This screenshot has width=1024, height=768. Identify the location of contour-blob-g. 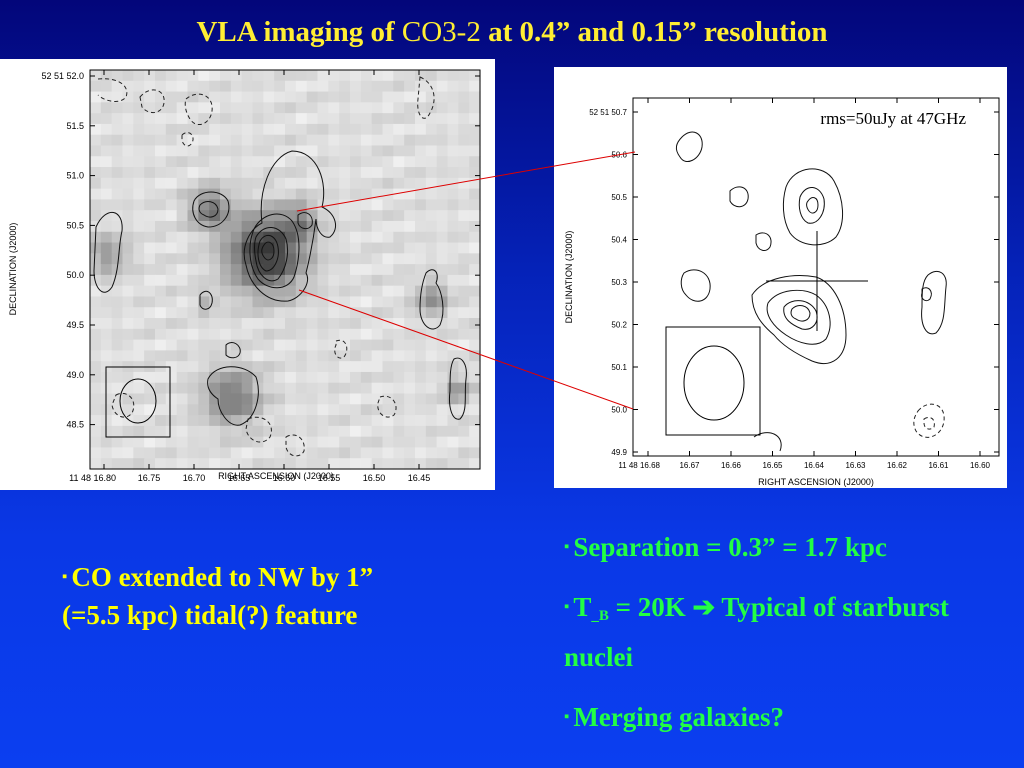
(233, 350).